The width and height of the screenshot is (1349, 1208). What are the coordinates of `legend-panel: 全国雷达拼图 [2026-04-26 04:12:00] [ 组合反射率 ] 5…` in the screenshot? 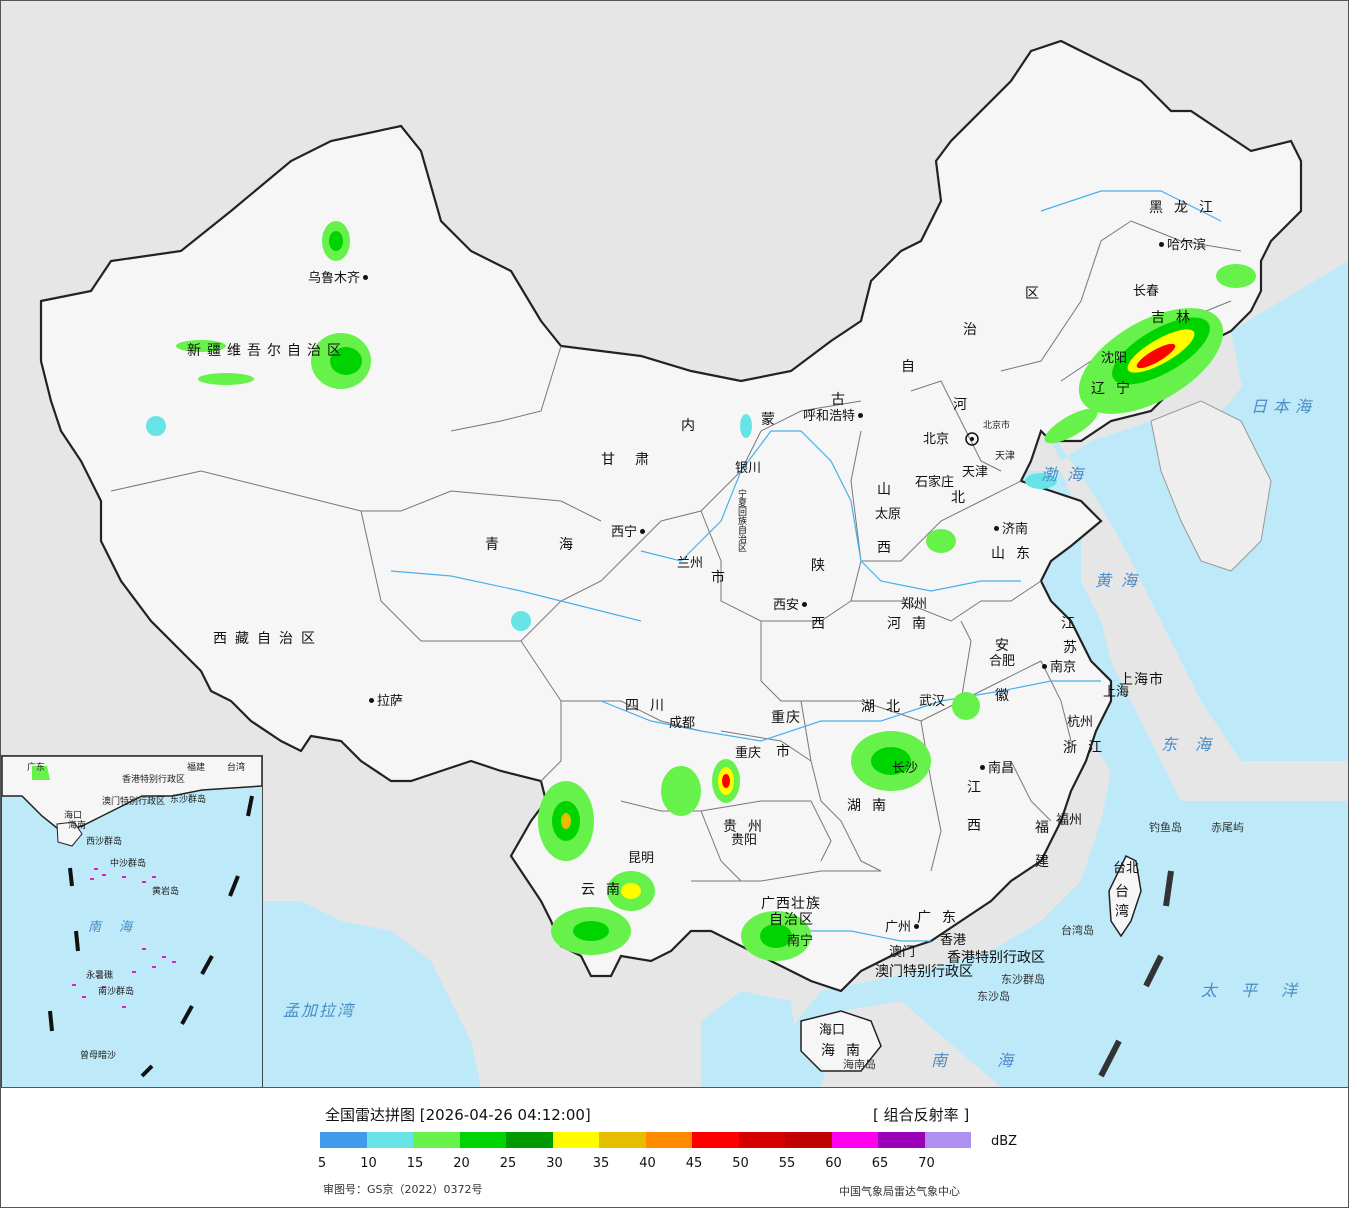 It's located at (674, 1147).